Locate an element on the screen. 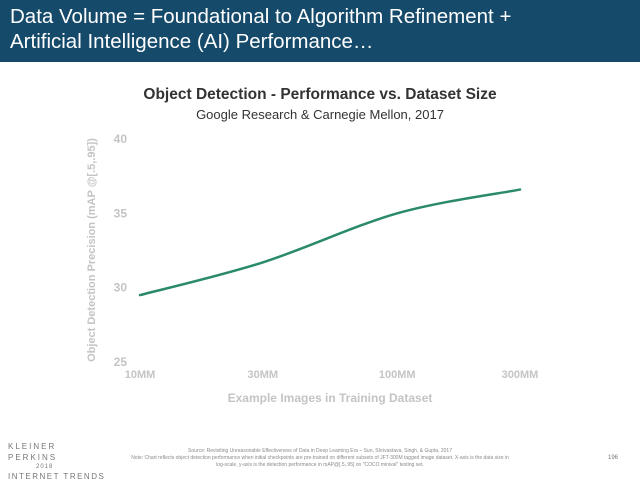 This screenshot has width=640, height=482. logo-line-report: INTERNET TRENDS is located at coordinates (57, 476).